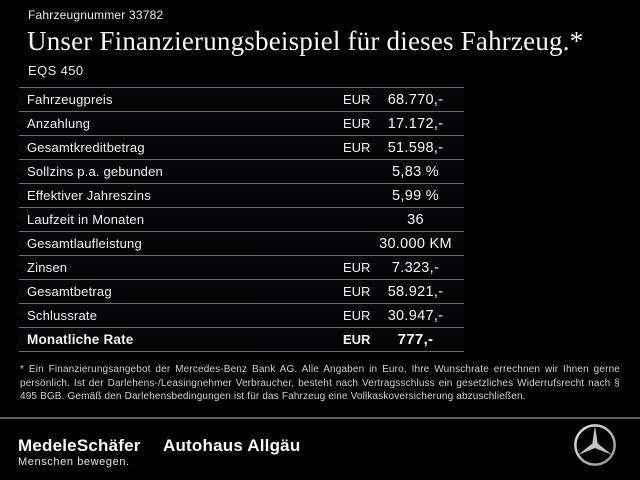 The height and width of the screenshot is (480, 640). I want to click on finance-row-label: Laufzeit in Monaten, so click(86, 219).